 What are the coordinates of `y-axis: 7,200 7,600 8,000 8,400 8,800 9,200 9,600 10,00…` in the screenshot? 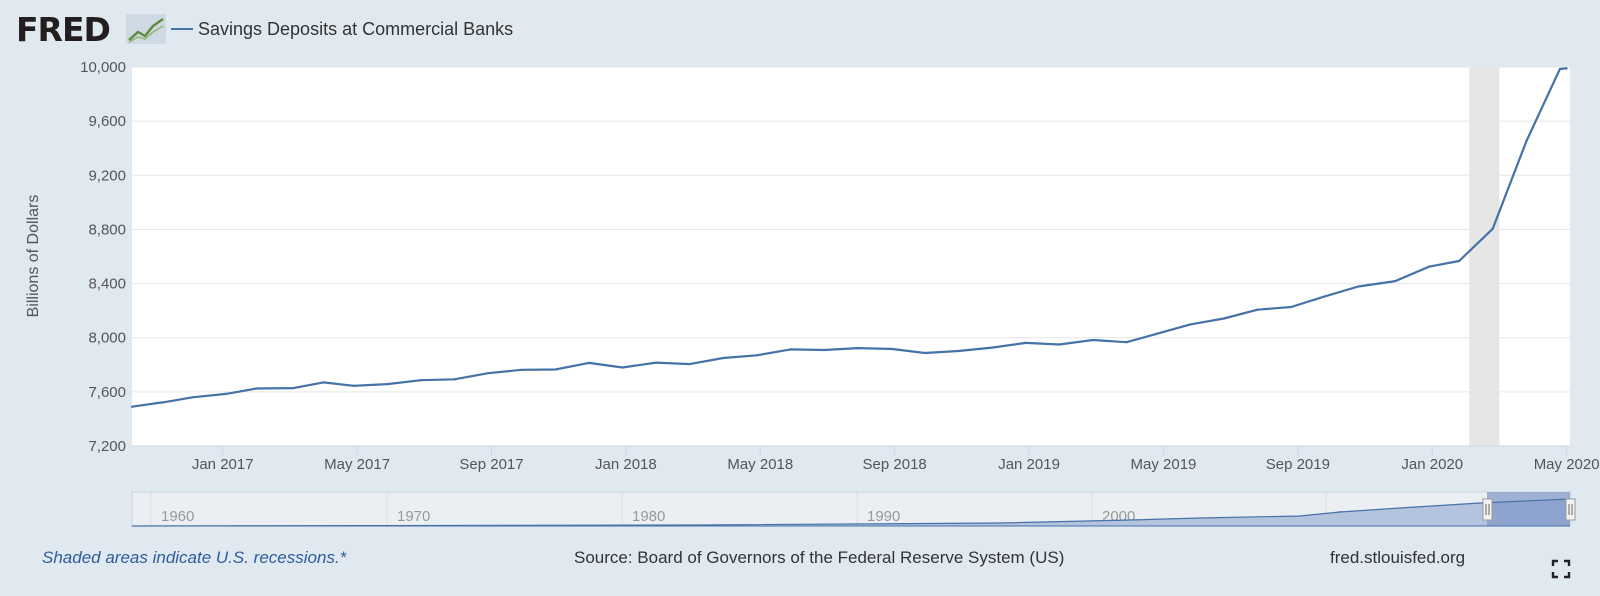 It's located at (103, 257).